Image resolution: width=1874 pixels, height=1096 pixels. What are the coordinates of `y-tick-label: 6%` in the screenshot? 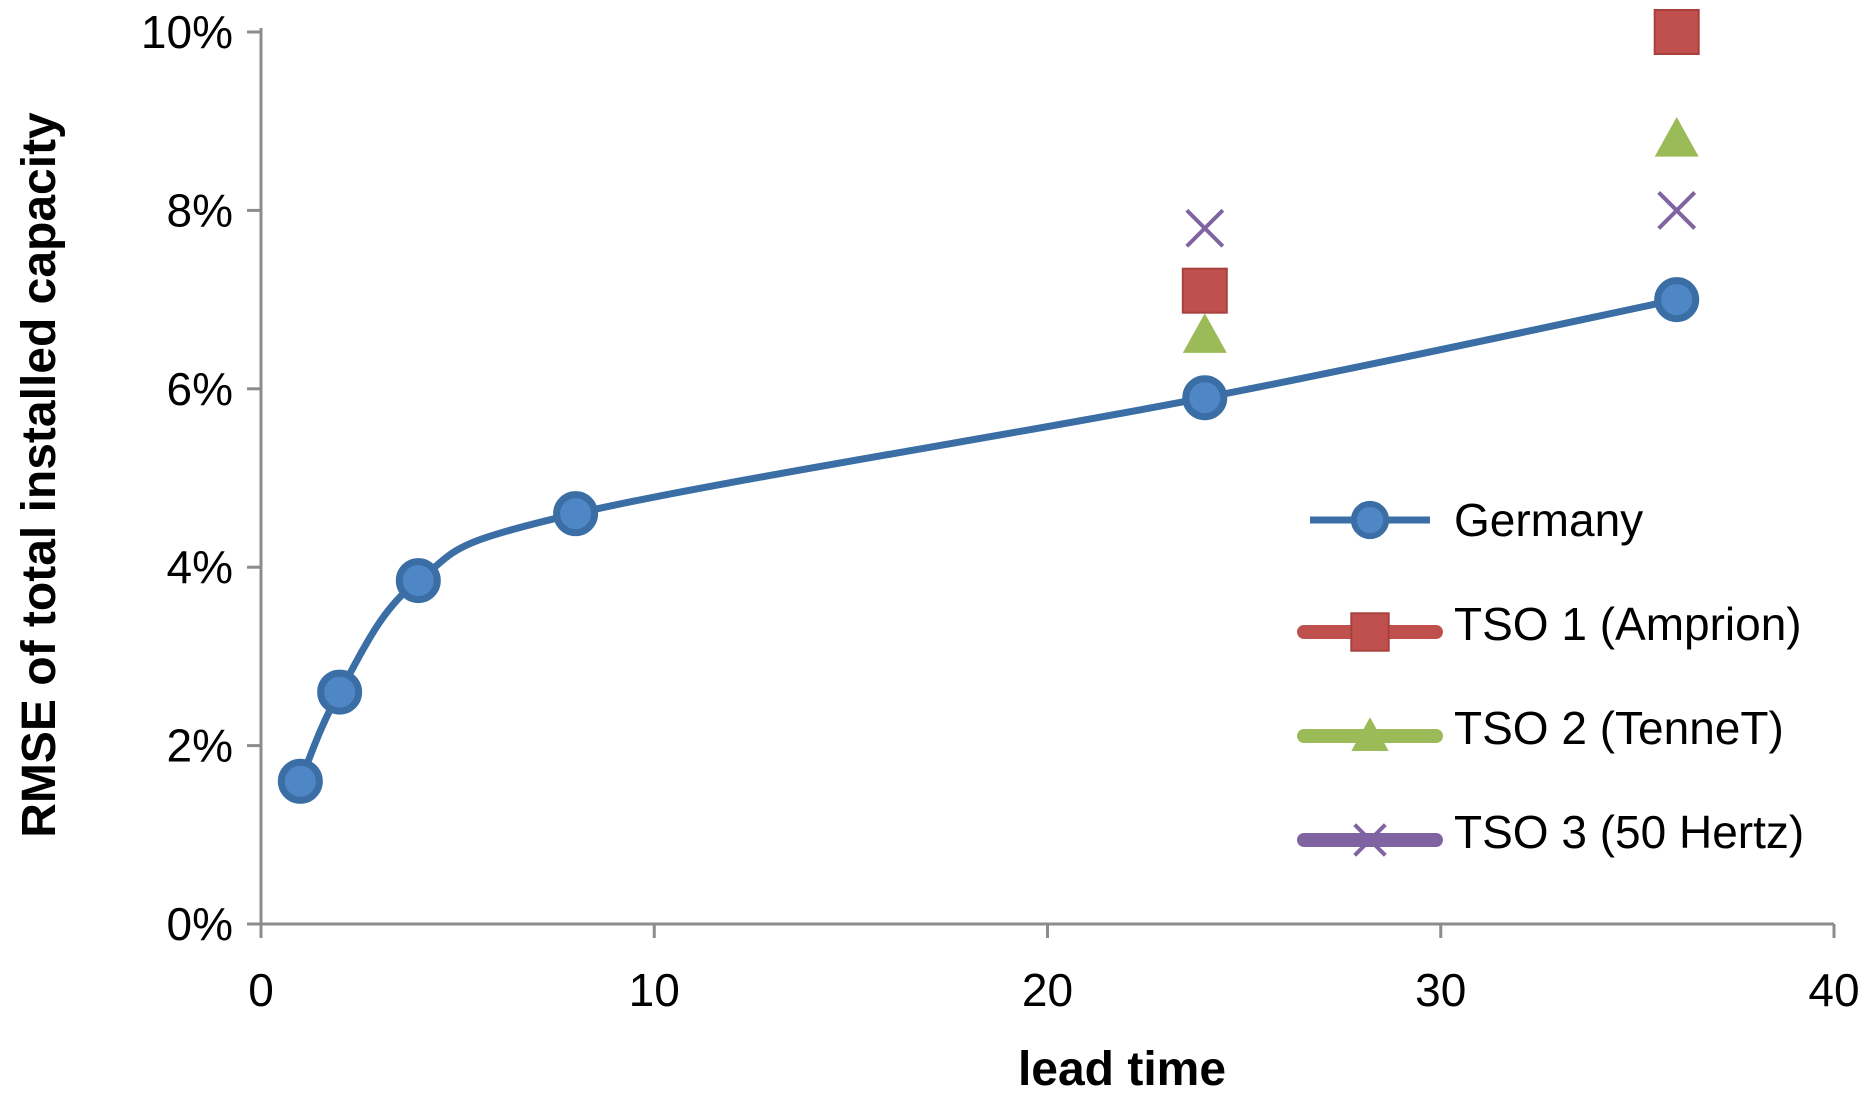 It's located at (200, 389).